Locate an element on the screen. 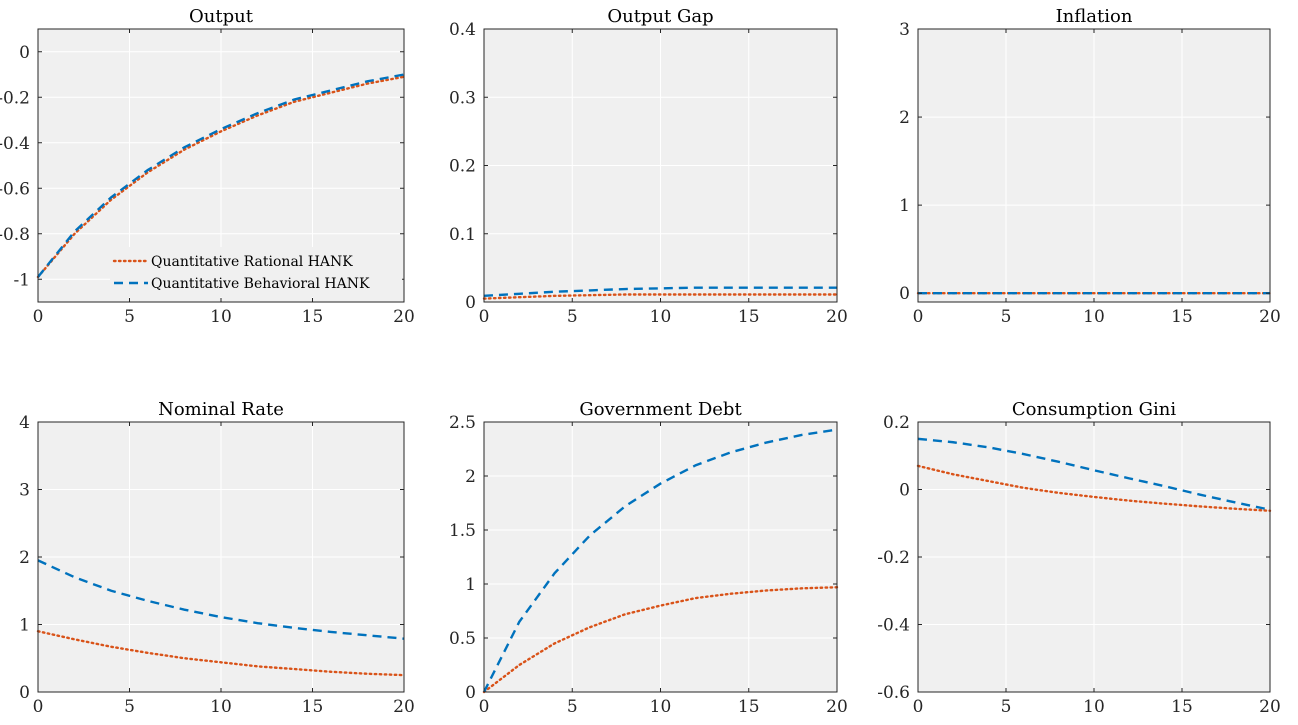 This screenshot has width=1298, height=725. legend-box is located at coordinates (256, 272).